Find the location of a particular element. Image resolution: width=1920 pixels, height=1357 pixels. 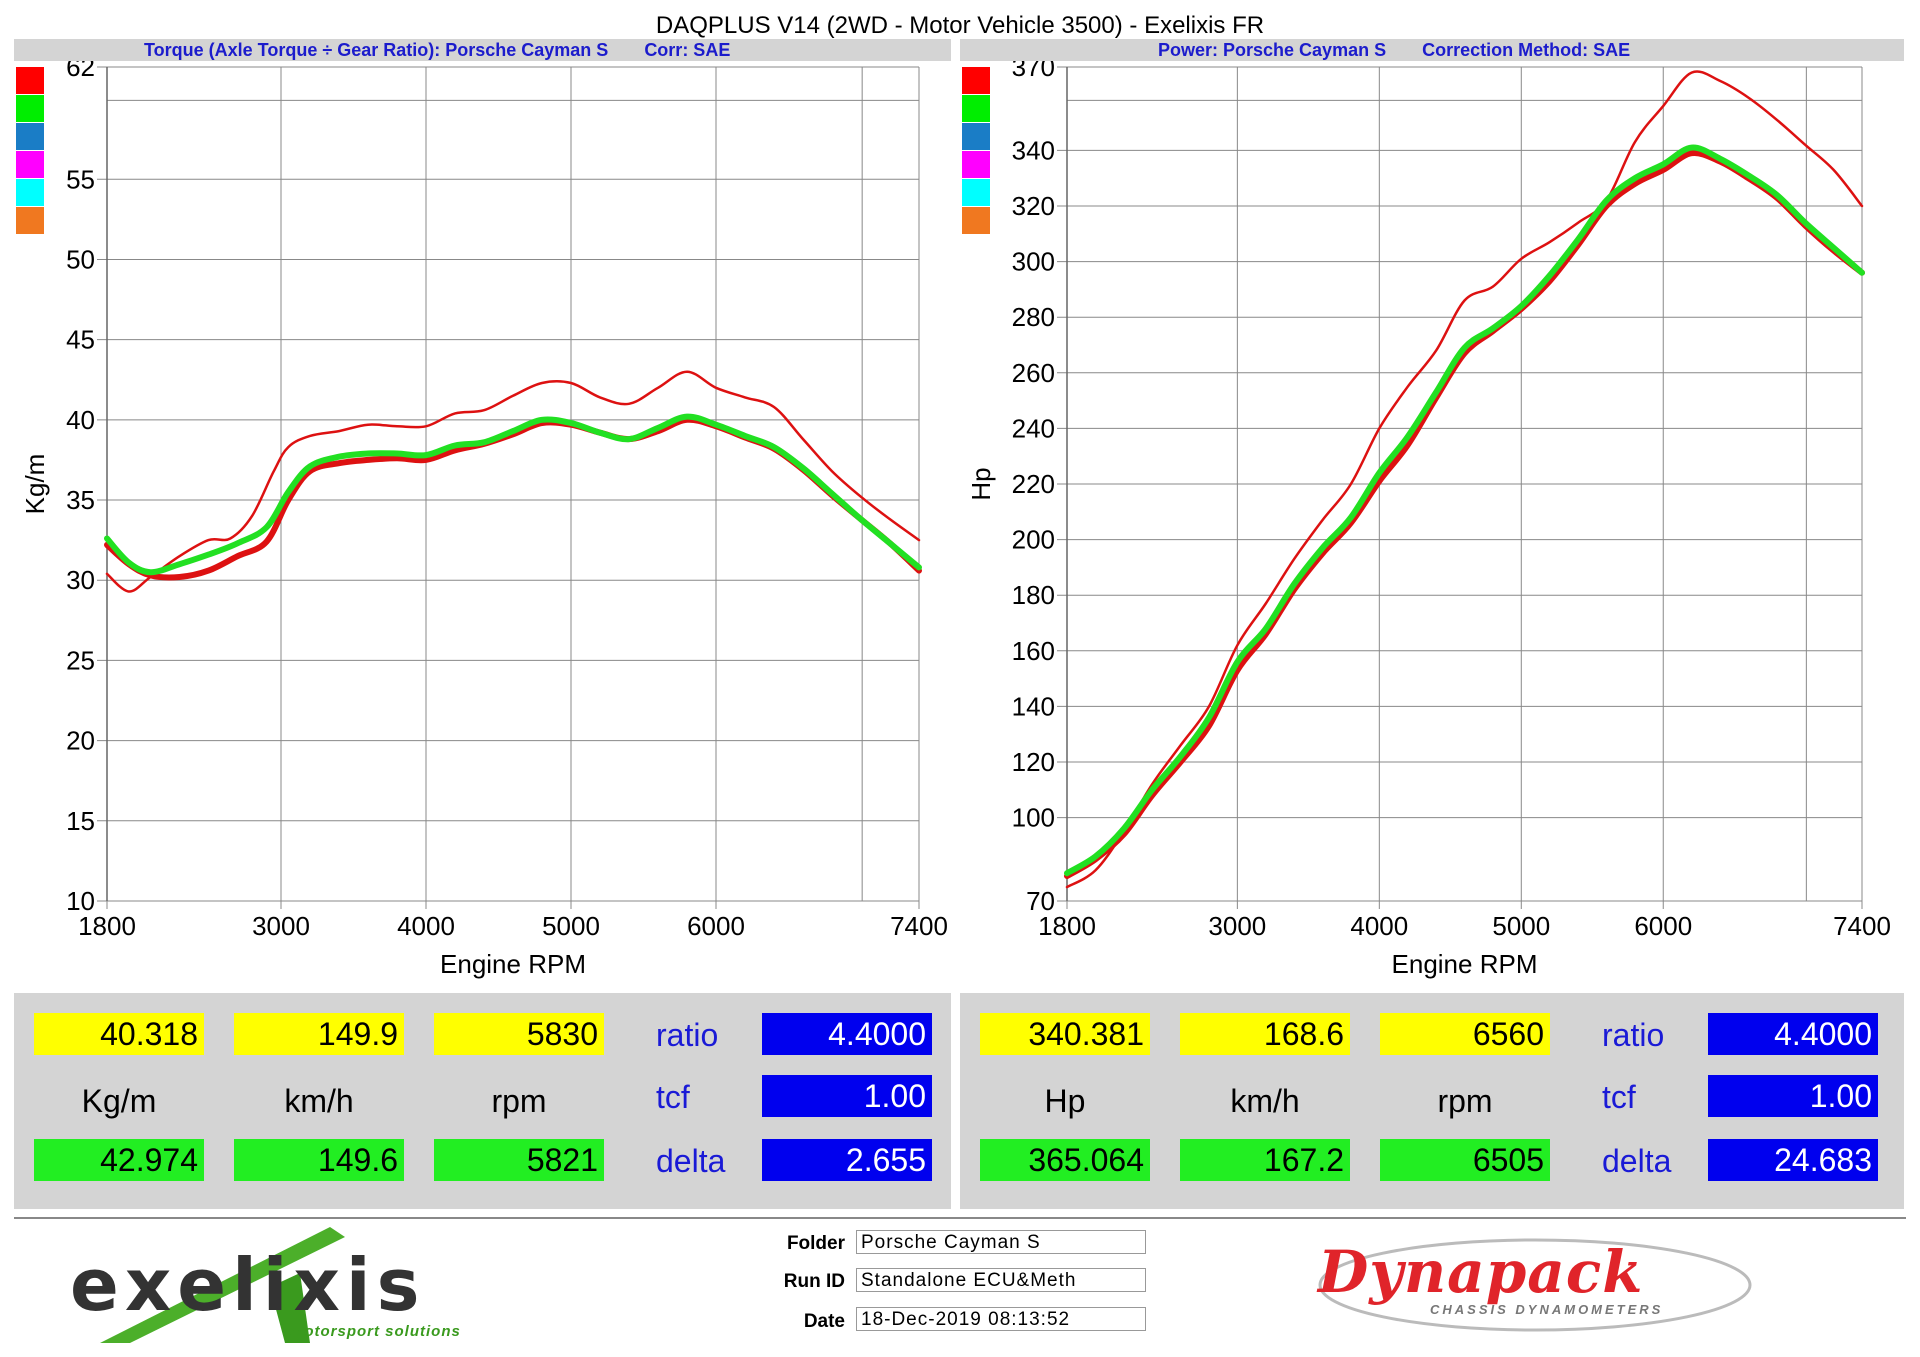

dynapack-logo-text: Dynapack is located at coordinates (1481, 1272).